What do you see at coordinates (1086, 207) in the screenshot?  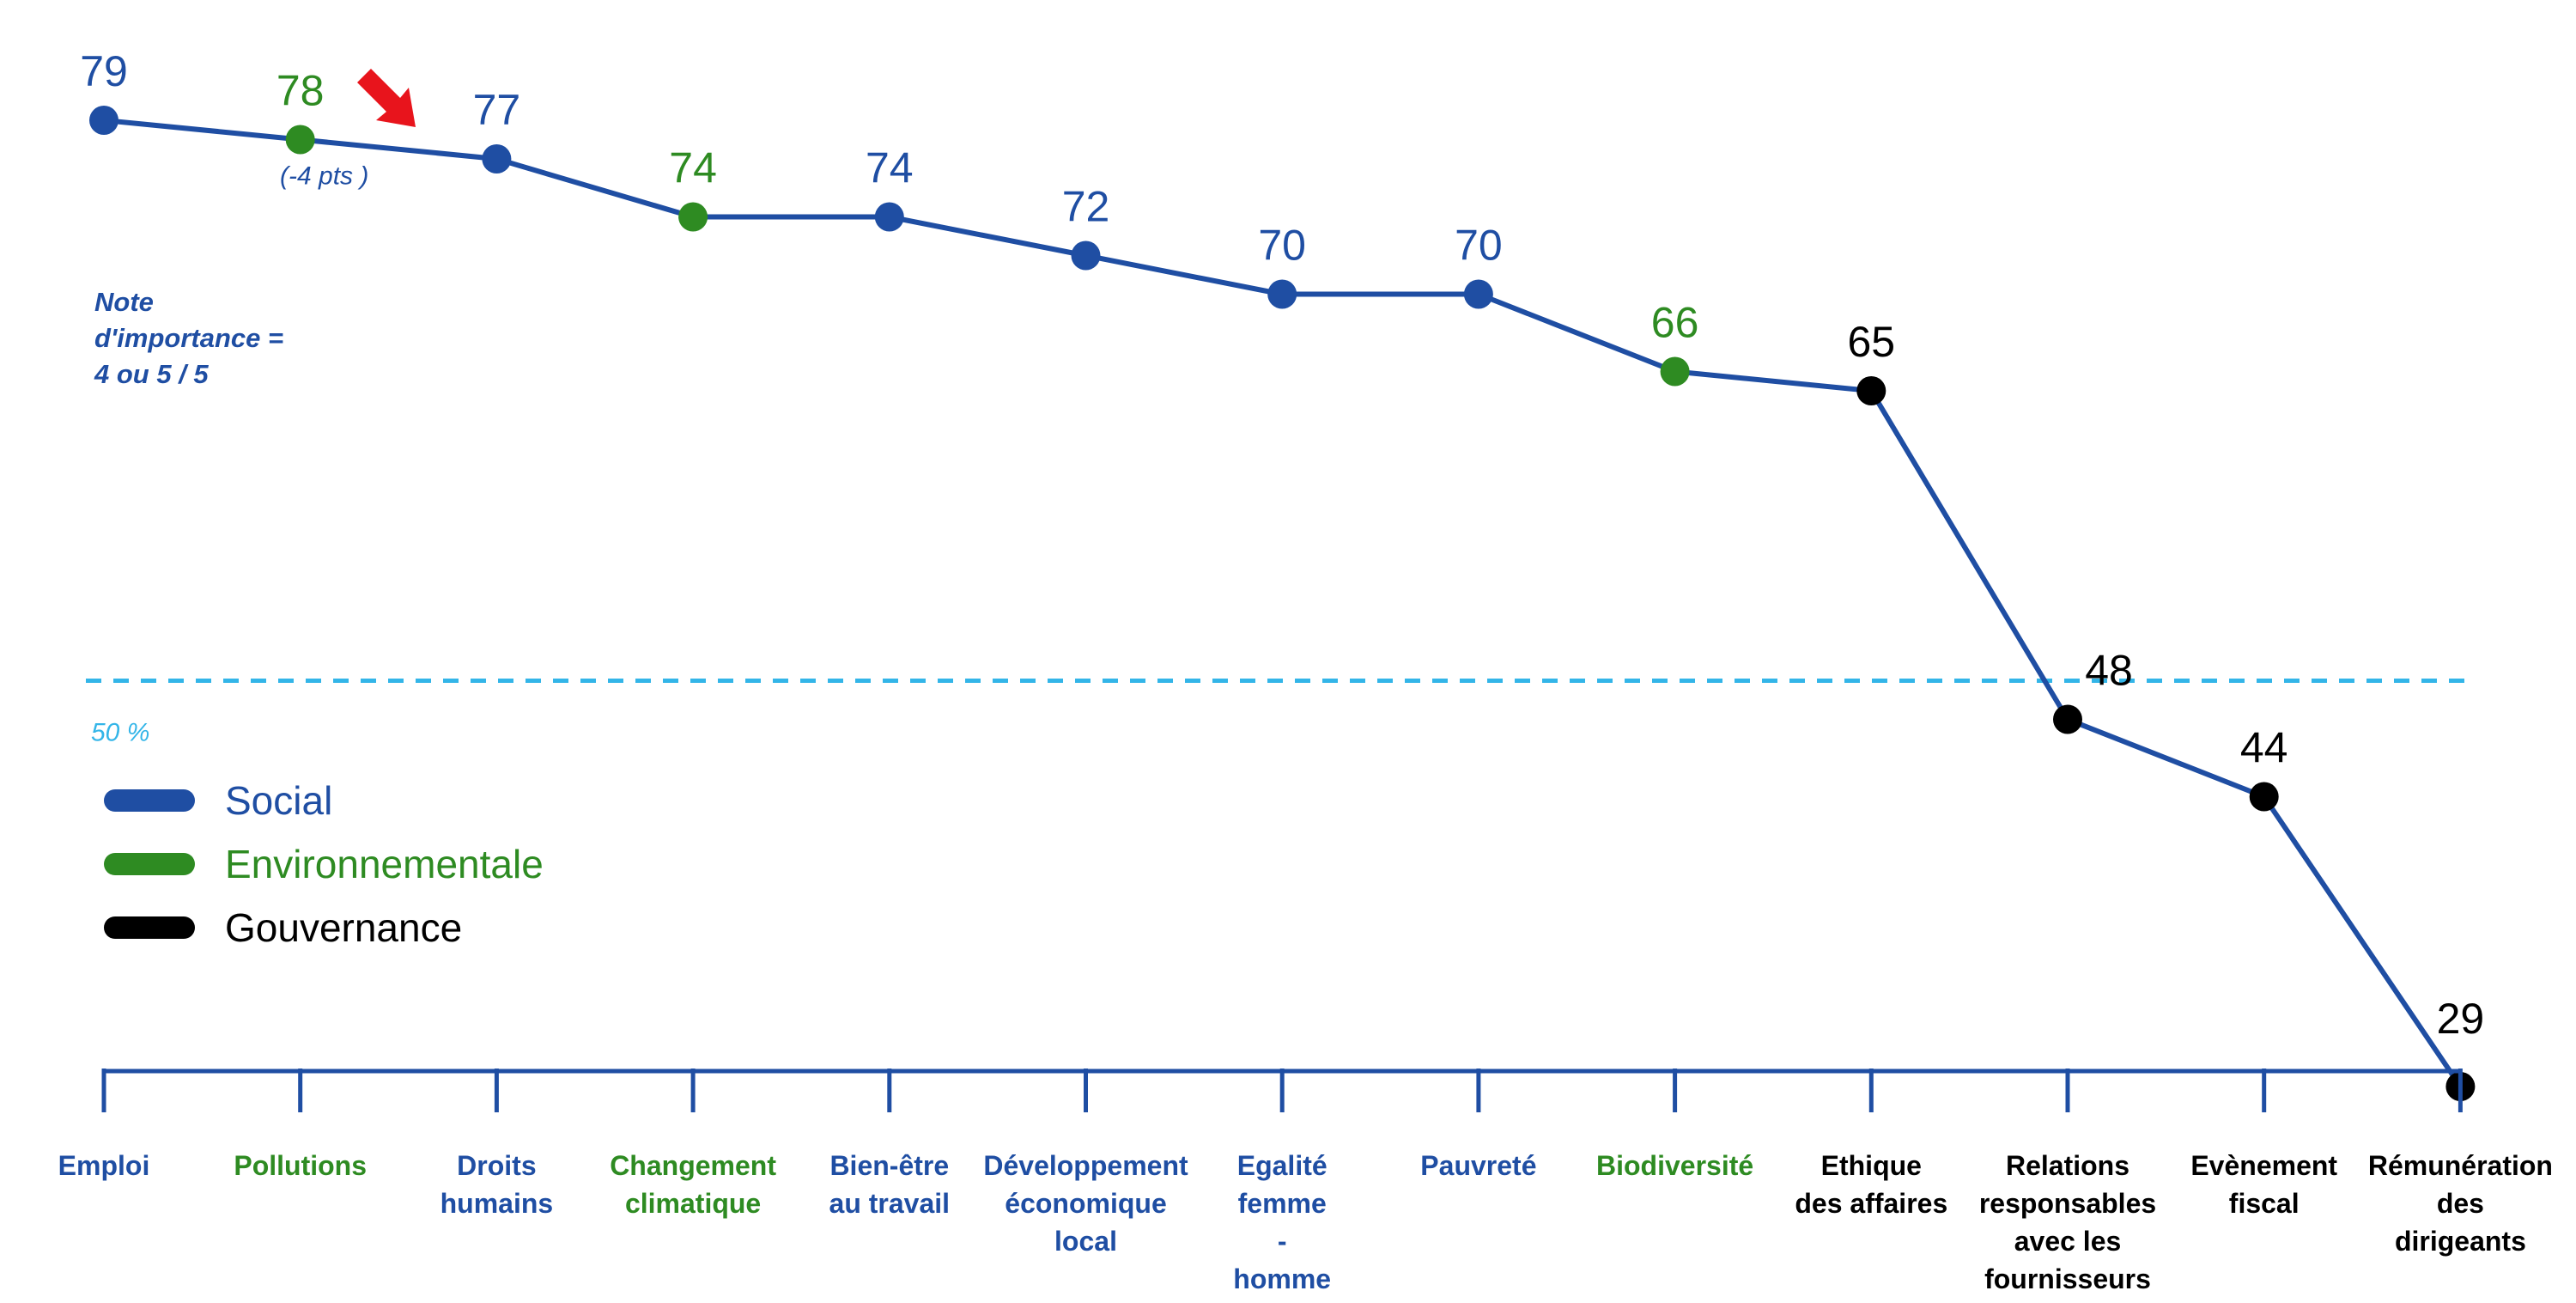 I see `value-label: 72` at bounding box center [1086, 207].